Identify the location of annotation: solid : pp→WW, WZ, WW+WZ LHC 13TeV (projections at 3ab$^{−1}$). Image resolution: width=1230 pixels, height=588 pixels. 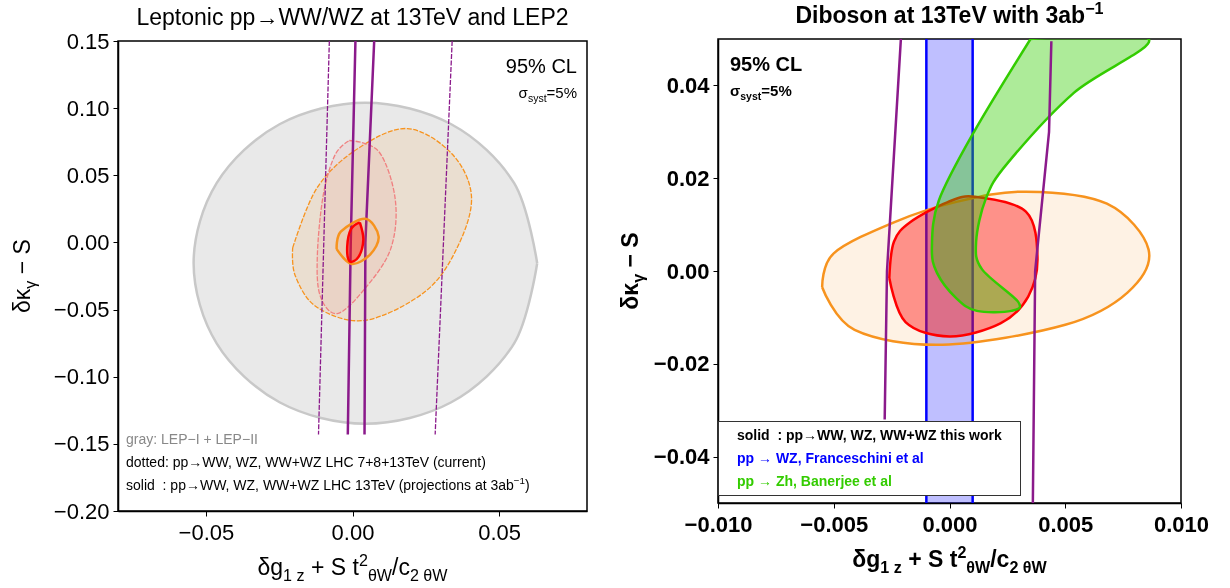
(328, 484).